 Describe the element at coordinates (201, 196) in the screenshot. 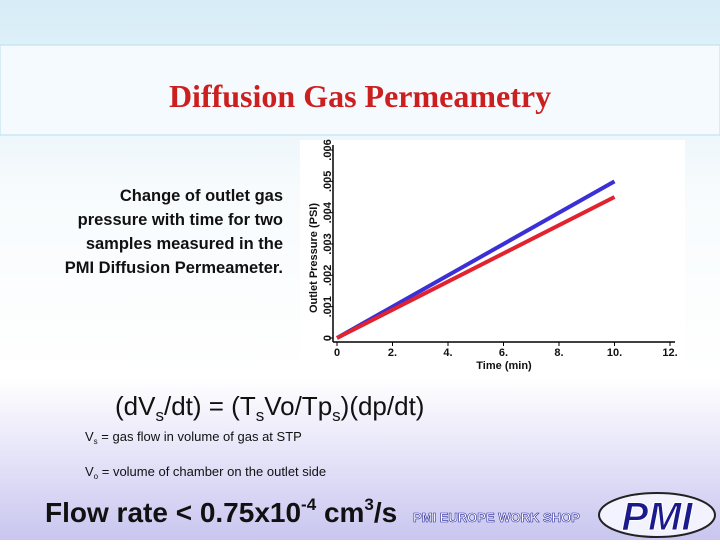

I see `caption-line: Change of outlet gas` at that location.